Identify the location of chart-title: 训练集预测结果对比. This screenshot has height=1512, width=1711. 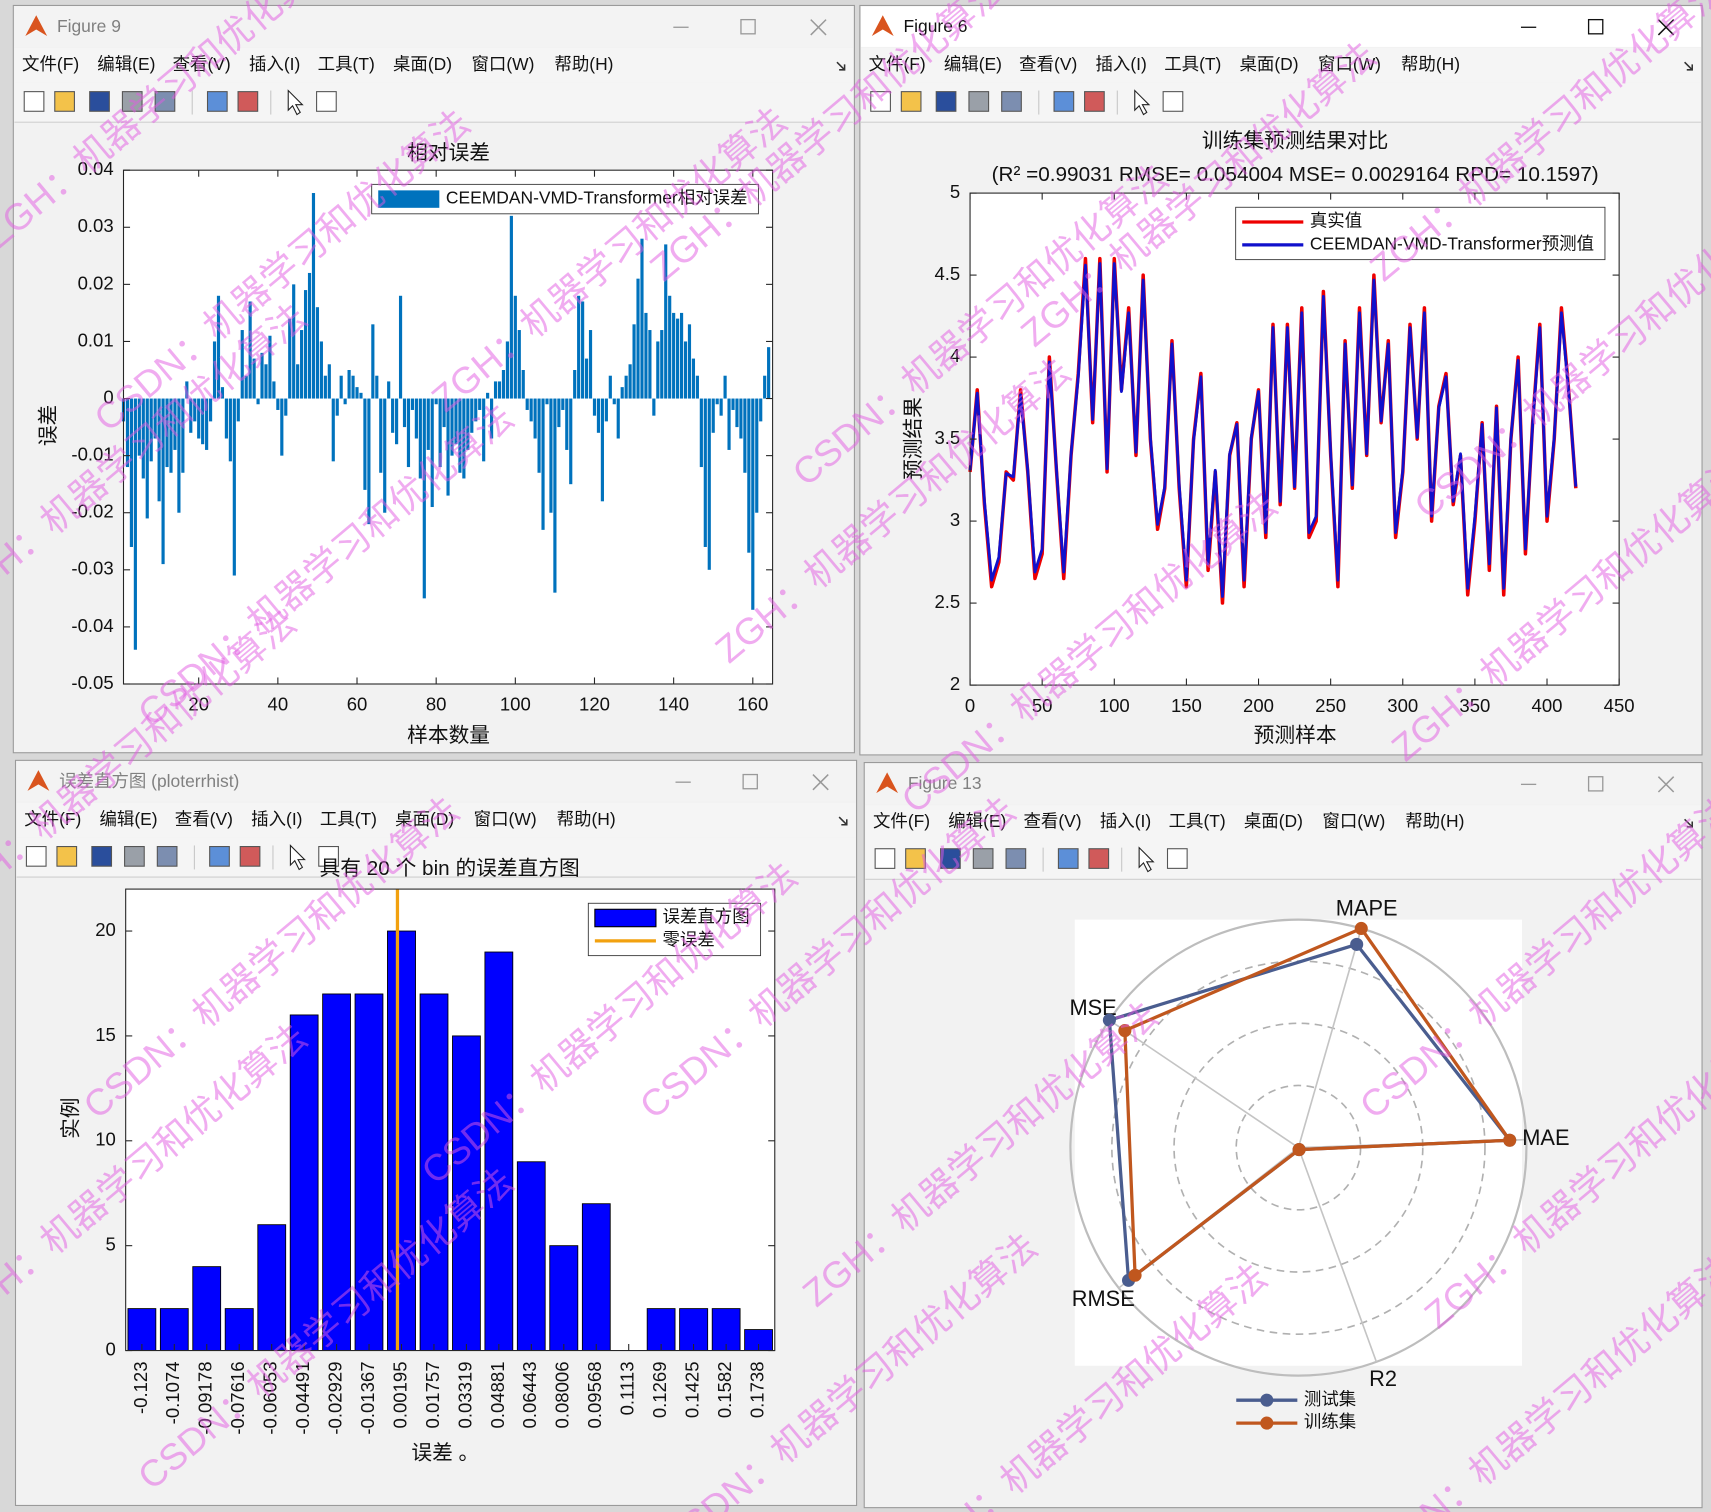
(1295, 140).